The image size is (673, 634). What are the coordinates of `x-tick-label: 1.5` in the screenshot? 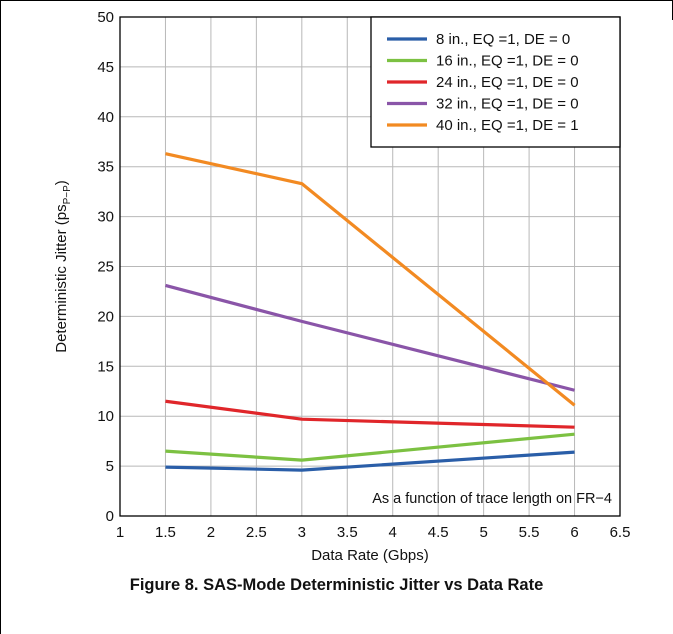 It's located at (165, 532).